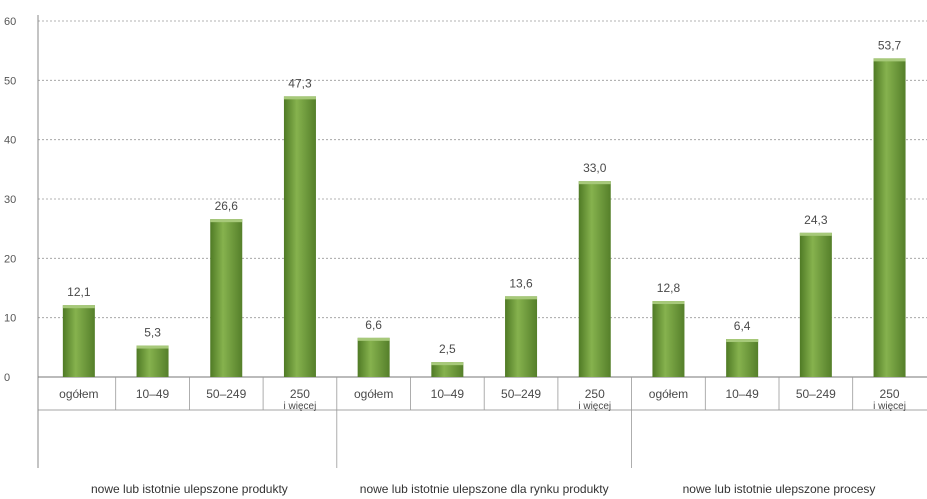 The width and height of the screenshot is (927, 499). What do you see at coordinates (10, 200) in the screenshot?
I see `y-tick-label: 30` at bounding box center [10, 200].